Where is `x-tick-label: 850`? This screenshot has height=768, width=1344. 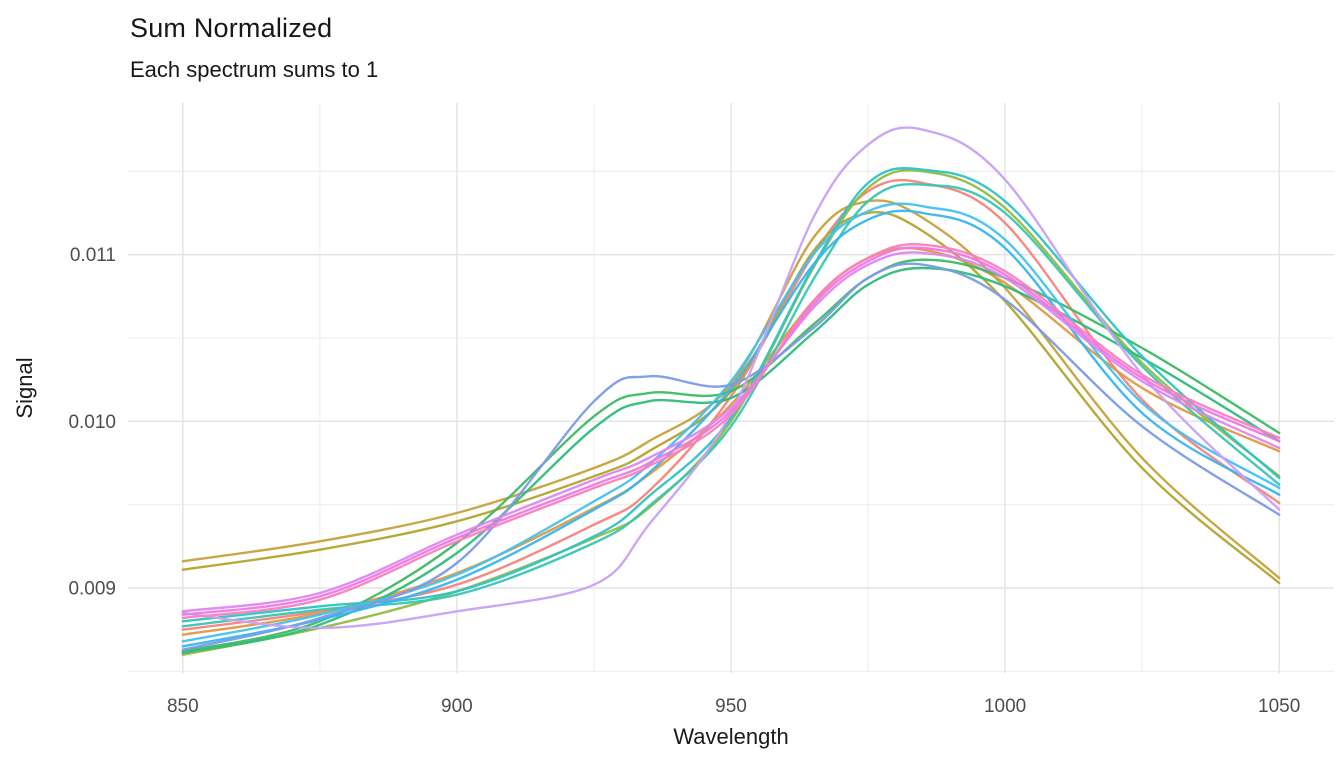 x-tick-label: 850 is located at coordinates (183, 706).